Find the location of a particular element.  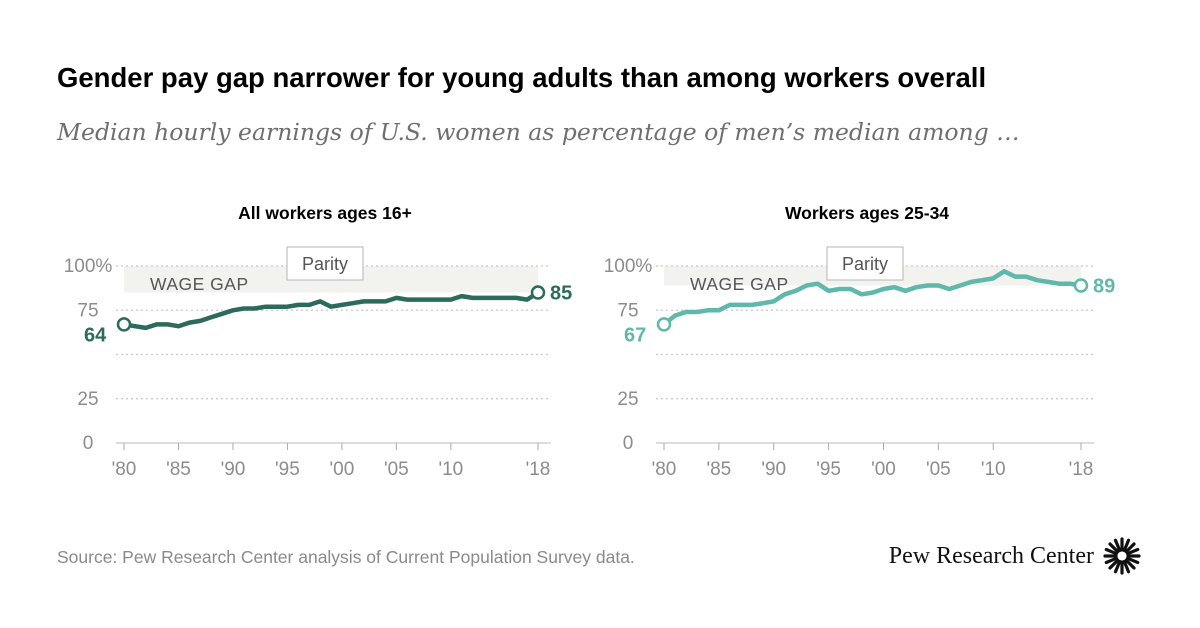

panel1-xtick-label: '10 is located at coordinates (450, 469).